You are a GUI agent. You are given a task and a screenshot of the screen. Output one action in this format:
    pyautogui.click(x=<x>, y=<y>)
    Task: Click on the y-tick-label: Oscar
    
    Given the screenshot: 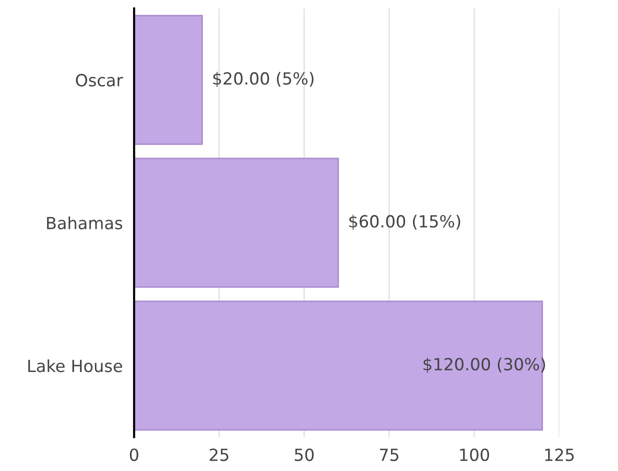 What is the action you would take?
    pyautogui.click(x=99, y=80)
    